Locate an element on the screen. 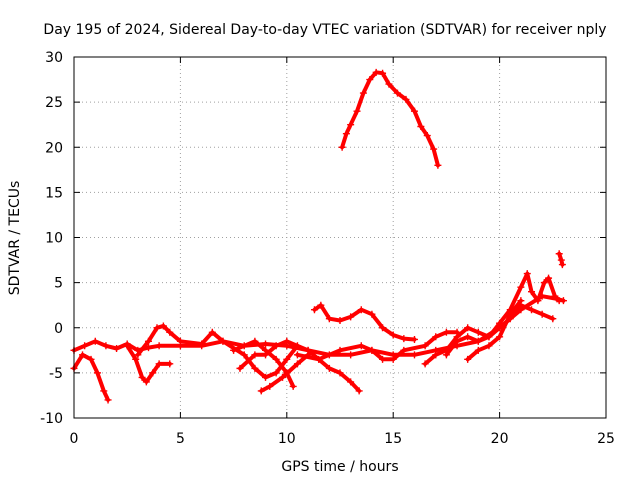 This screenshot has height=480, width=640. x-tick-label: 20 is located at coordinates (500, 439).